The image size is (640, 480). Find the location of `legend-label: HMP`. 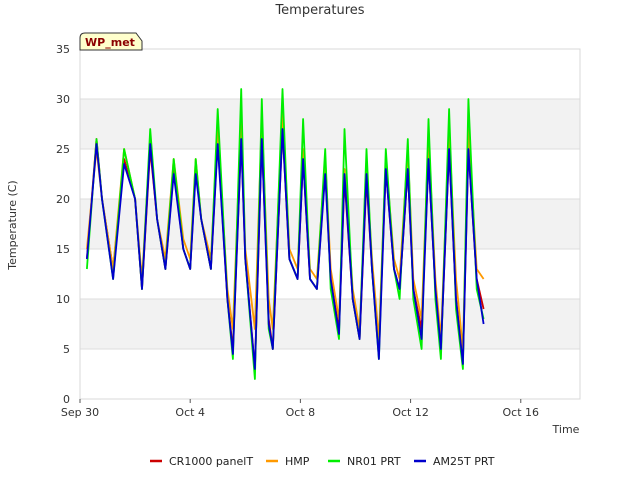

legend-label: HMP is located at coordinates (297, 461).